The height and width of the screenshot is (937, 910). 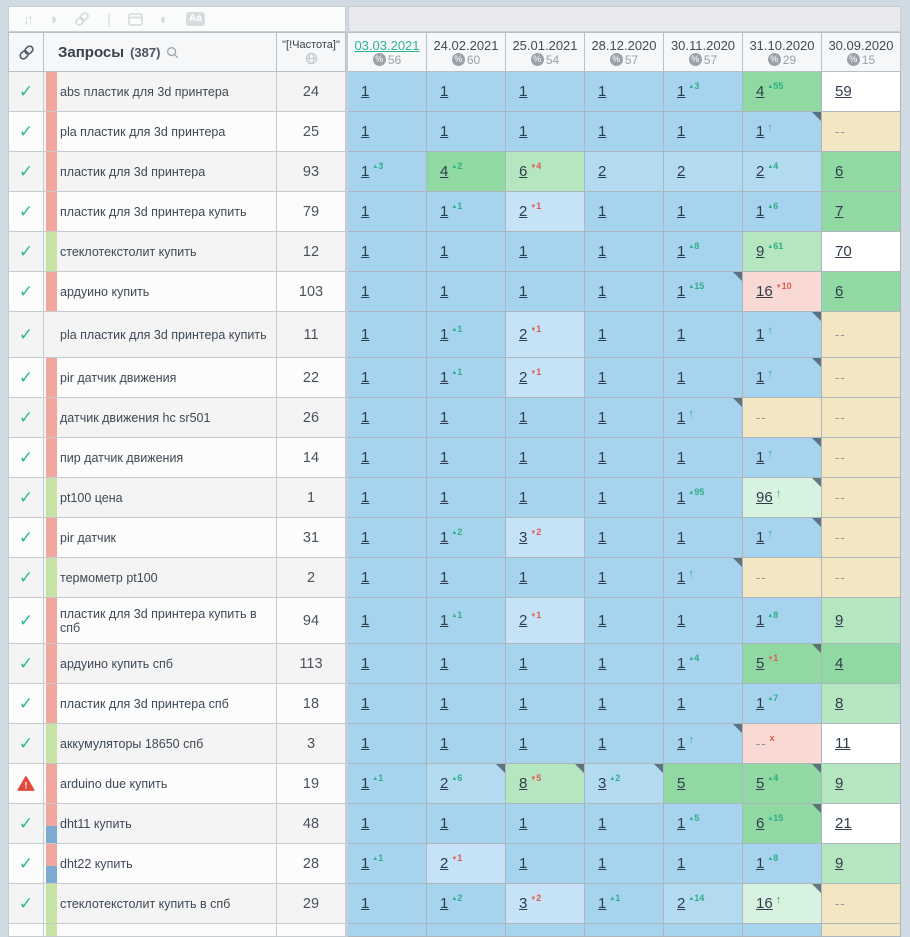 I want to click on date-link: 25.01.2021, so click(x=545, y=45).